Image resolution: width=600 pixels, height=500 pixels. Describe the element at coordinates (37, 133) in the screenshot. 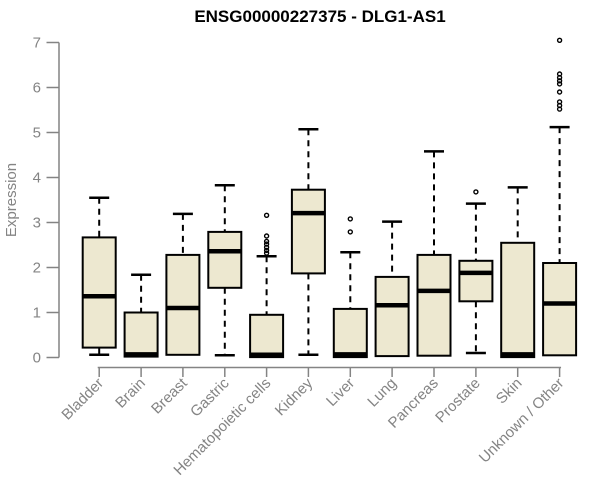

I see `y-axis-tick-label: 5` at that location.